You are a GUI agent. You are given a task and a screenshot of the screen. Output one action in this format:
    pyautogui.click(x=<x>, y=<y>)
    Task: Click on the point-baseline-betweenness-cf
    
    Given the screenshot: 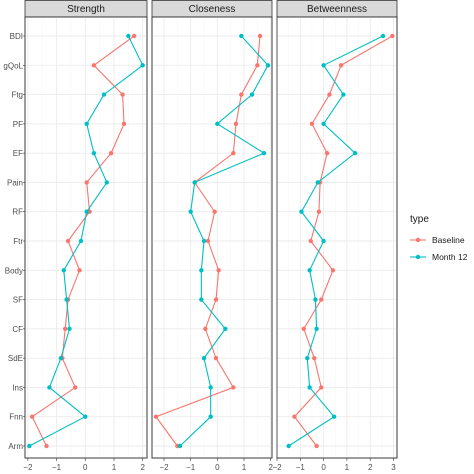 What is the action you would take?
    pyautogui.click(x=303, y=329)
    